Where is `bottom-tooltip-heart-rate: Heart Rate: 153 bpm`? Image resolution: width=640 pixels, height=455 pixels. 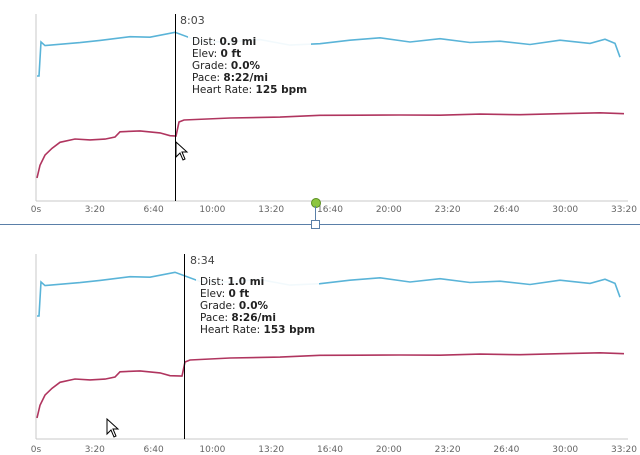 bottom-tooltip-heart-rate: Heart Rate: 153 bpm is located at coordinates (258, 330).